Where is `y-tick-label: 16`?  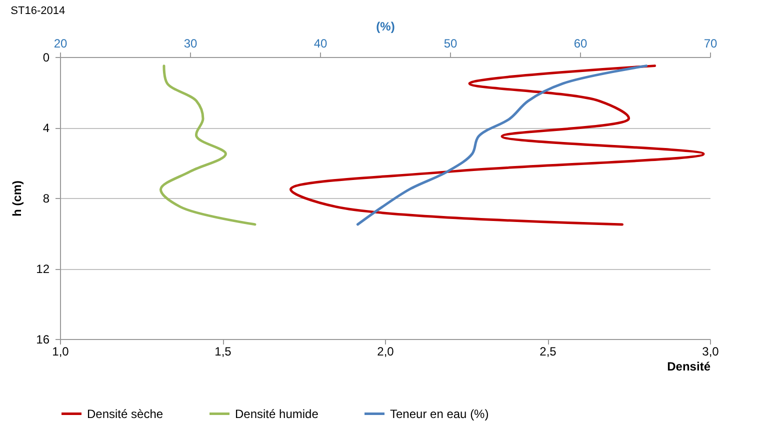
y-tick-label: 16 is located at coordinates (43, 339).